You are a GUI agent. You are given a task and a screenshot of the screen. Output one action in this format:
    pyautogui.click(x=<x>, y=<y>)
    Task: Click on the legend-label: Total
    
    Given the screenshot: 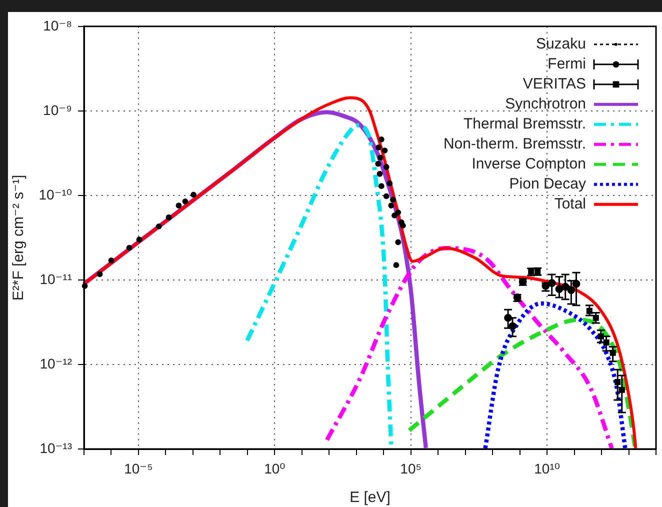 What is the action you would take?
    pyautogui.click(x=570, y=204)
    